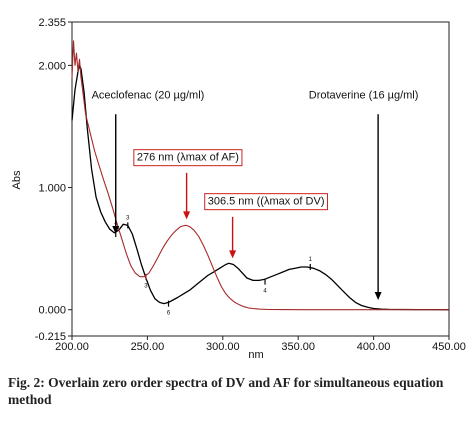 The width and height of the screenshot is (474, 424). I want to click on x-tick-label: 450.00, so click(449, 347).